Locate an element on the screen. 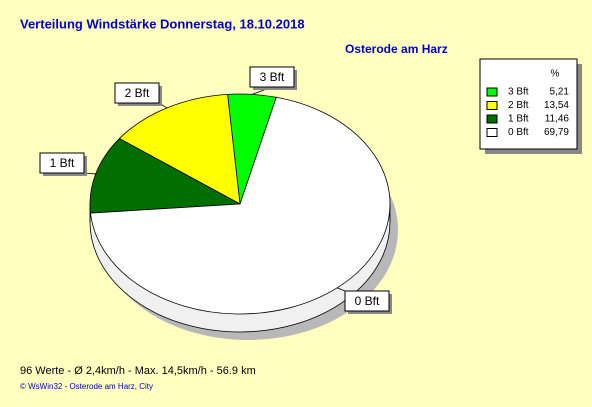 The height and width of the screenshot is (407, 592). callout-label: 0 Bft is located at coordinates (367, 301).